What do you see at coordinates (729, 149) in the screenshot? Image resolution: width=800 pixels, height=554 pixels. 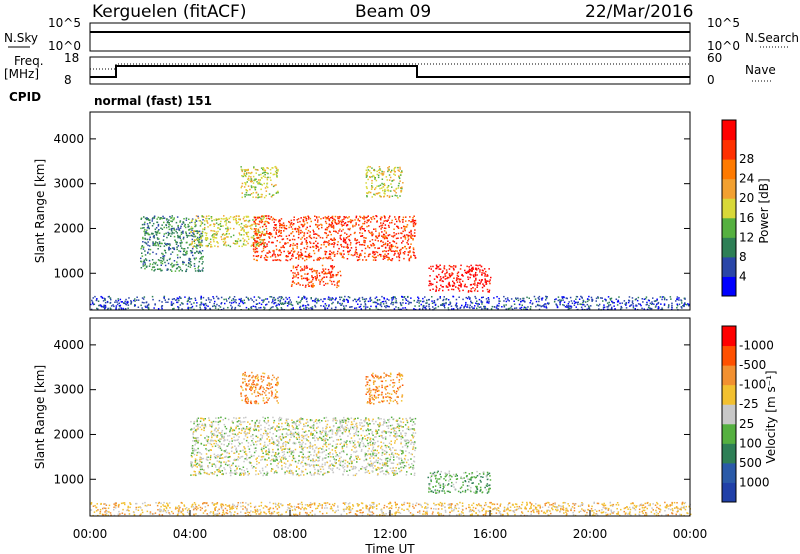 I see `colorbar-swatch` at bounding box center [729, 149].